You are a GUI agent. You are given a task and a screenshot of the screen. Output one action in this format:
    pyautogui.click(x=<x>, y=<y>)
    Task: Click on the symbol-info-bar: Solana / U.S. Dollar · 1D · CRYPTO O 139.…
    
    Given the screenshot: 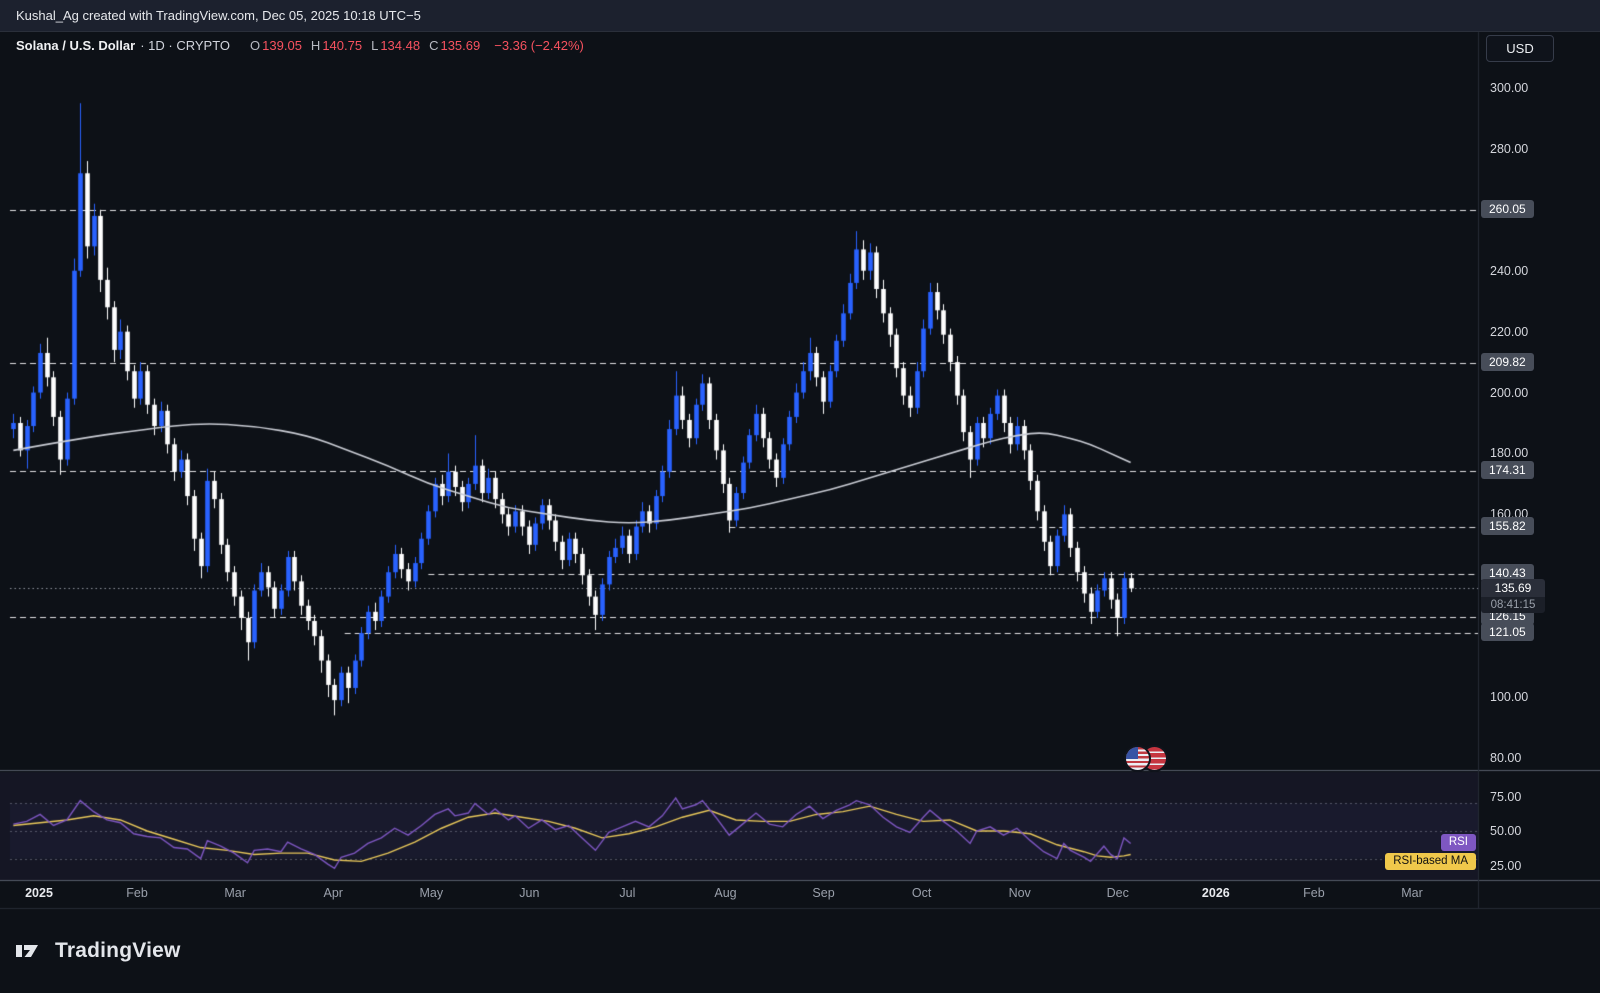 What is the action you would take?
    pyautogui.click(x=300, y=45)
    